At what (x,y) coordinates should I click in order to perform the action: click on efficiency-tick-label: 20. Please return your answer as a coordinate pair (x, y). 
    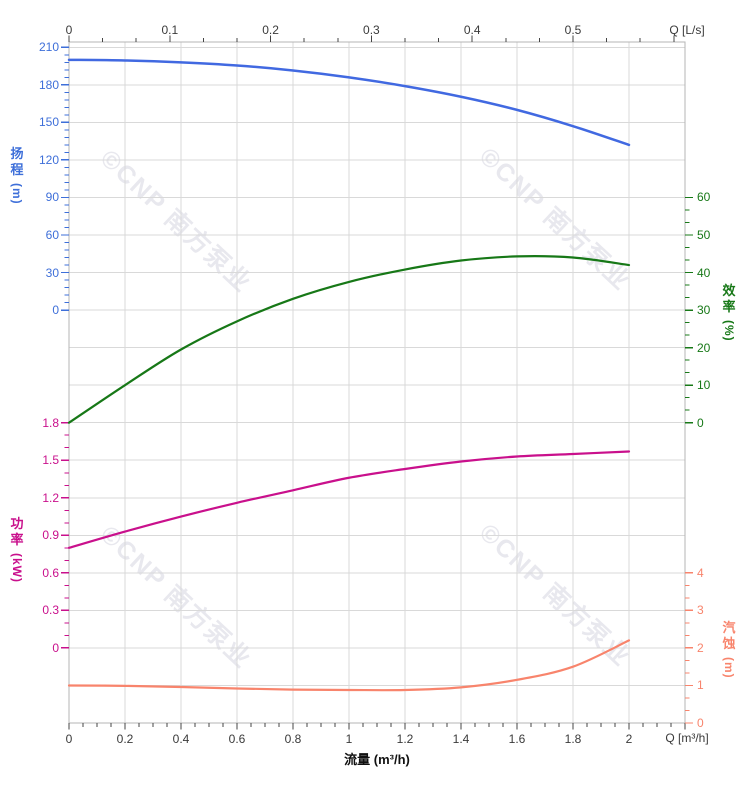
    Looking at the image, I should click on (704, 347).